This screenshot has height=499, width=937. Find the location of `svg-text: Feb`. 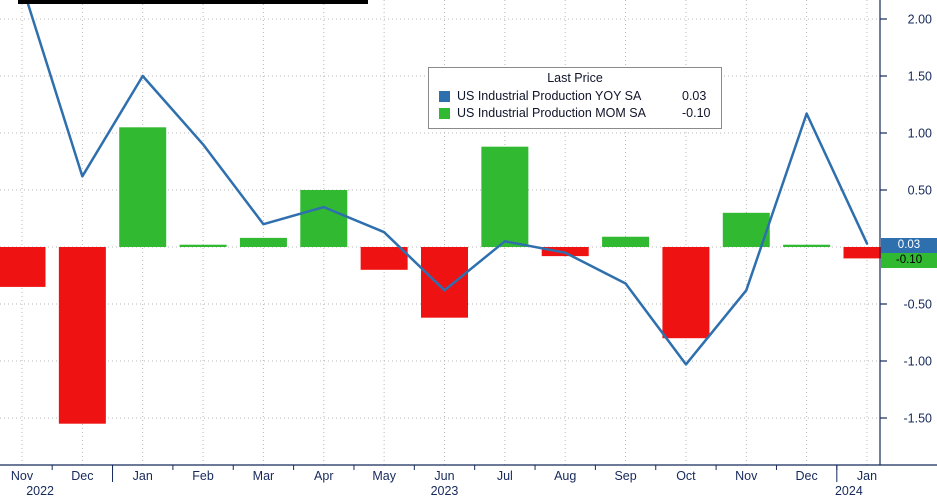

svg-text: Feb is located at coordinates (203, 476).